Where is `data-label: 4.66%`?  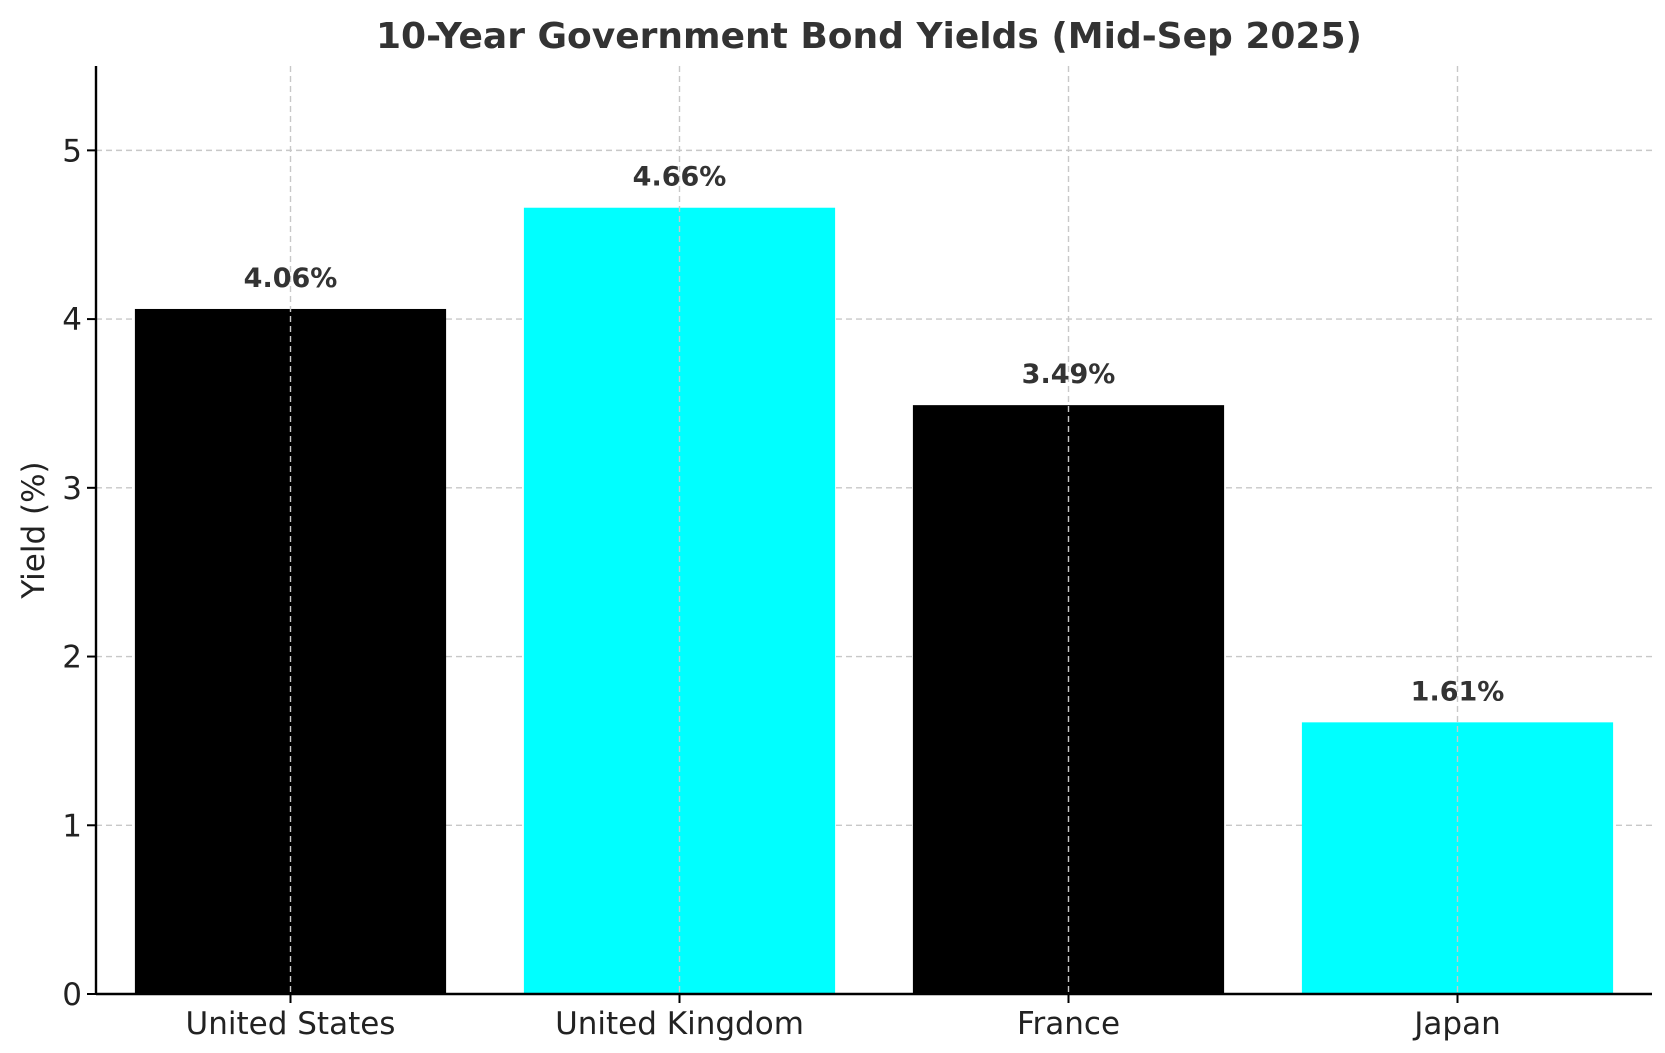
data-label: 4.66% is located at coordinates (680, 177).